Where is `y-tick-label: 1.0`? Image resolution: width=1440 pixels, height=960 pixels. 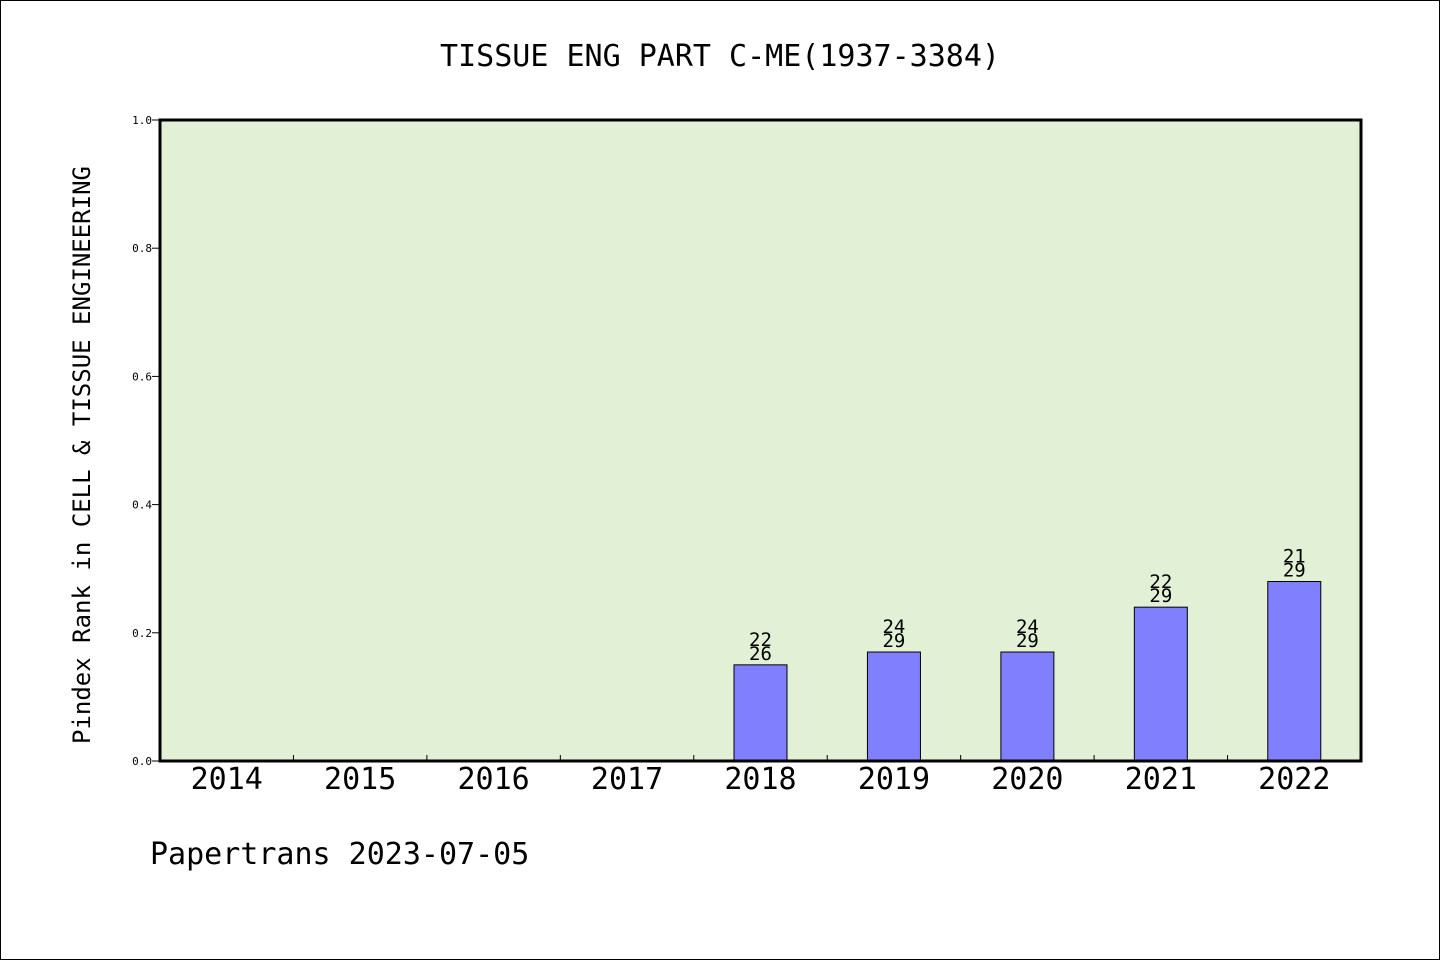
y-tick-label: 1.0 is located at coordinates (142, 120).